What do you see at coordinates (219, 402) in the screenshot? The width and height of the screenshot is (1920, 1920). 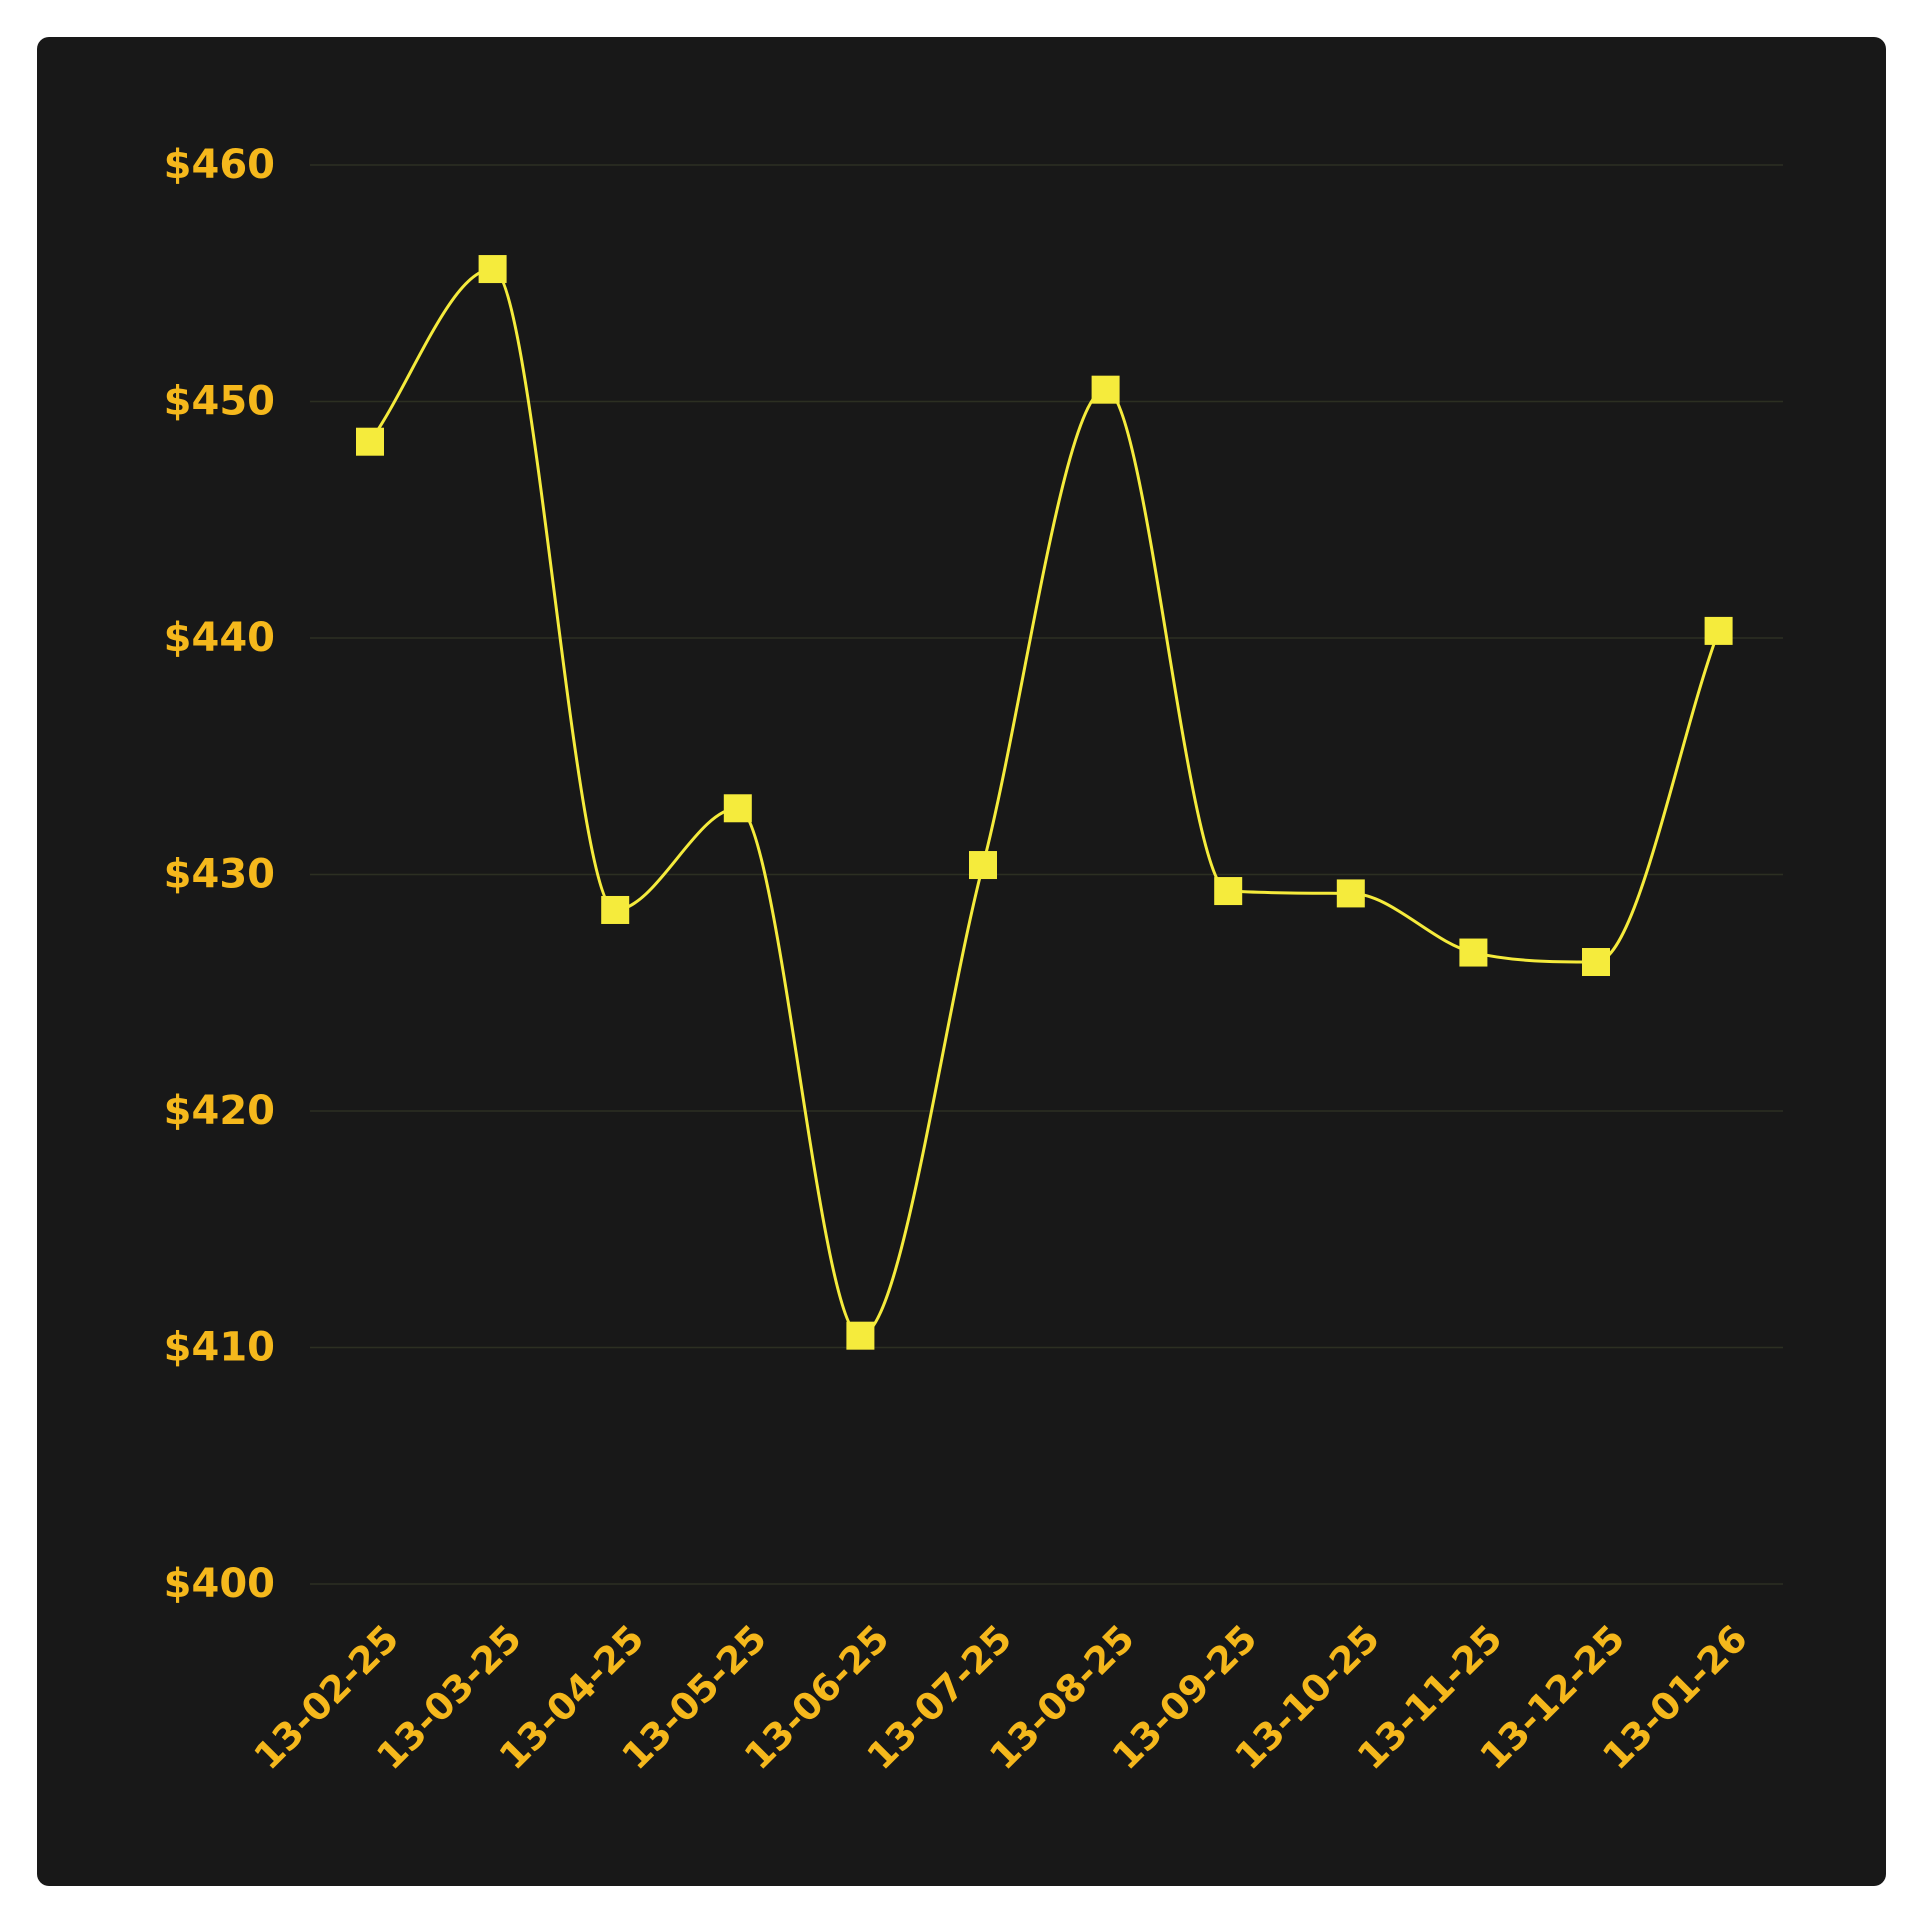 I see `y-tick-label: $450` at bounding box center [219, 402].